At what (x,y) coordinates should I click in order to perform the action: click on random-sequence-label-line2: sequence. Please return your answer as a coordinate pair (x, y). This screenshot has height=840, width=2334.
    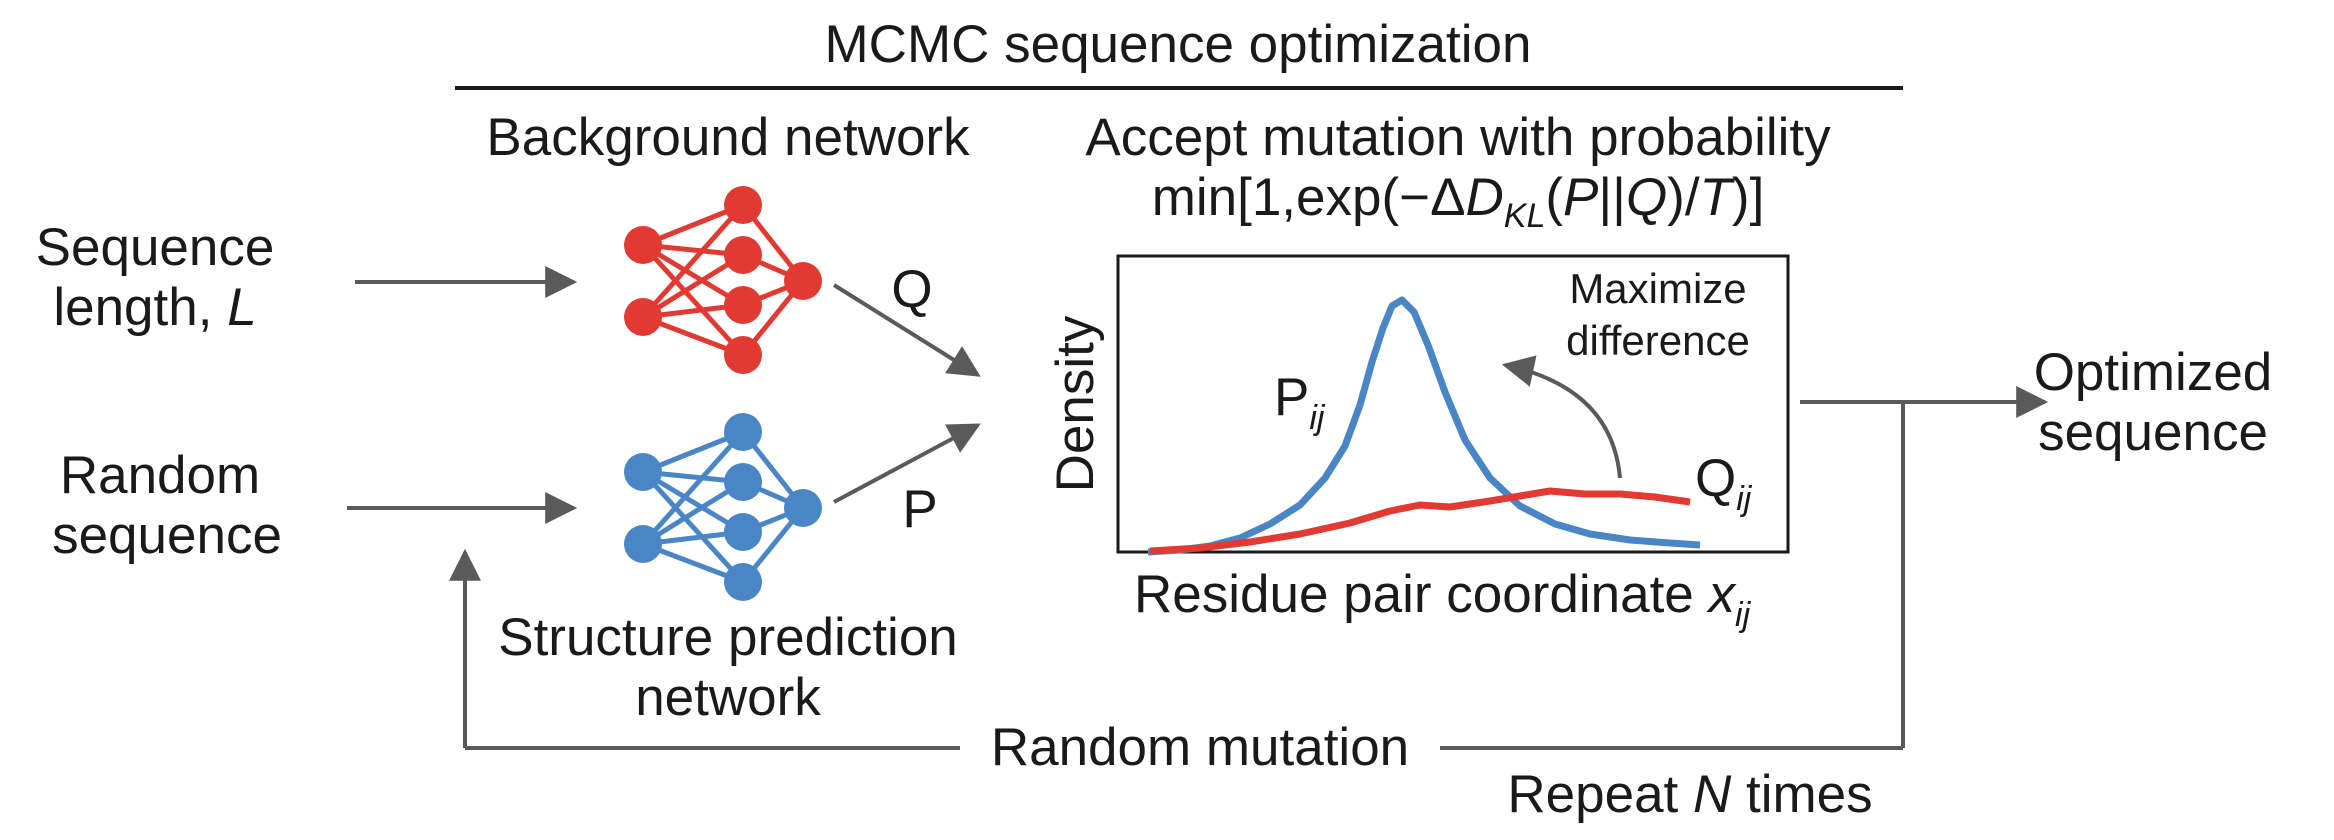
    Looking at the image, I should click on (167, 535).